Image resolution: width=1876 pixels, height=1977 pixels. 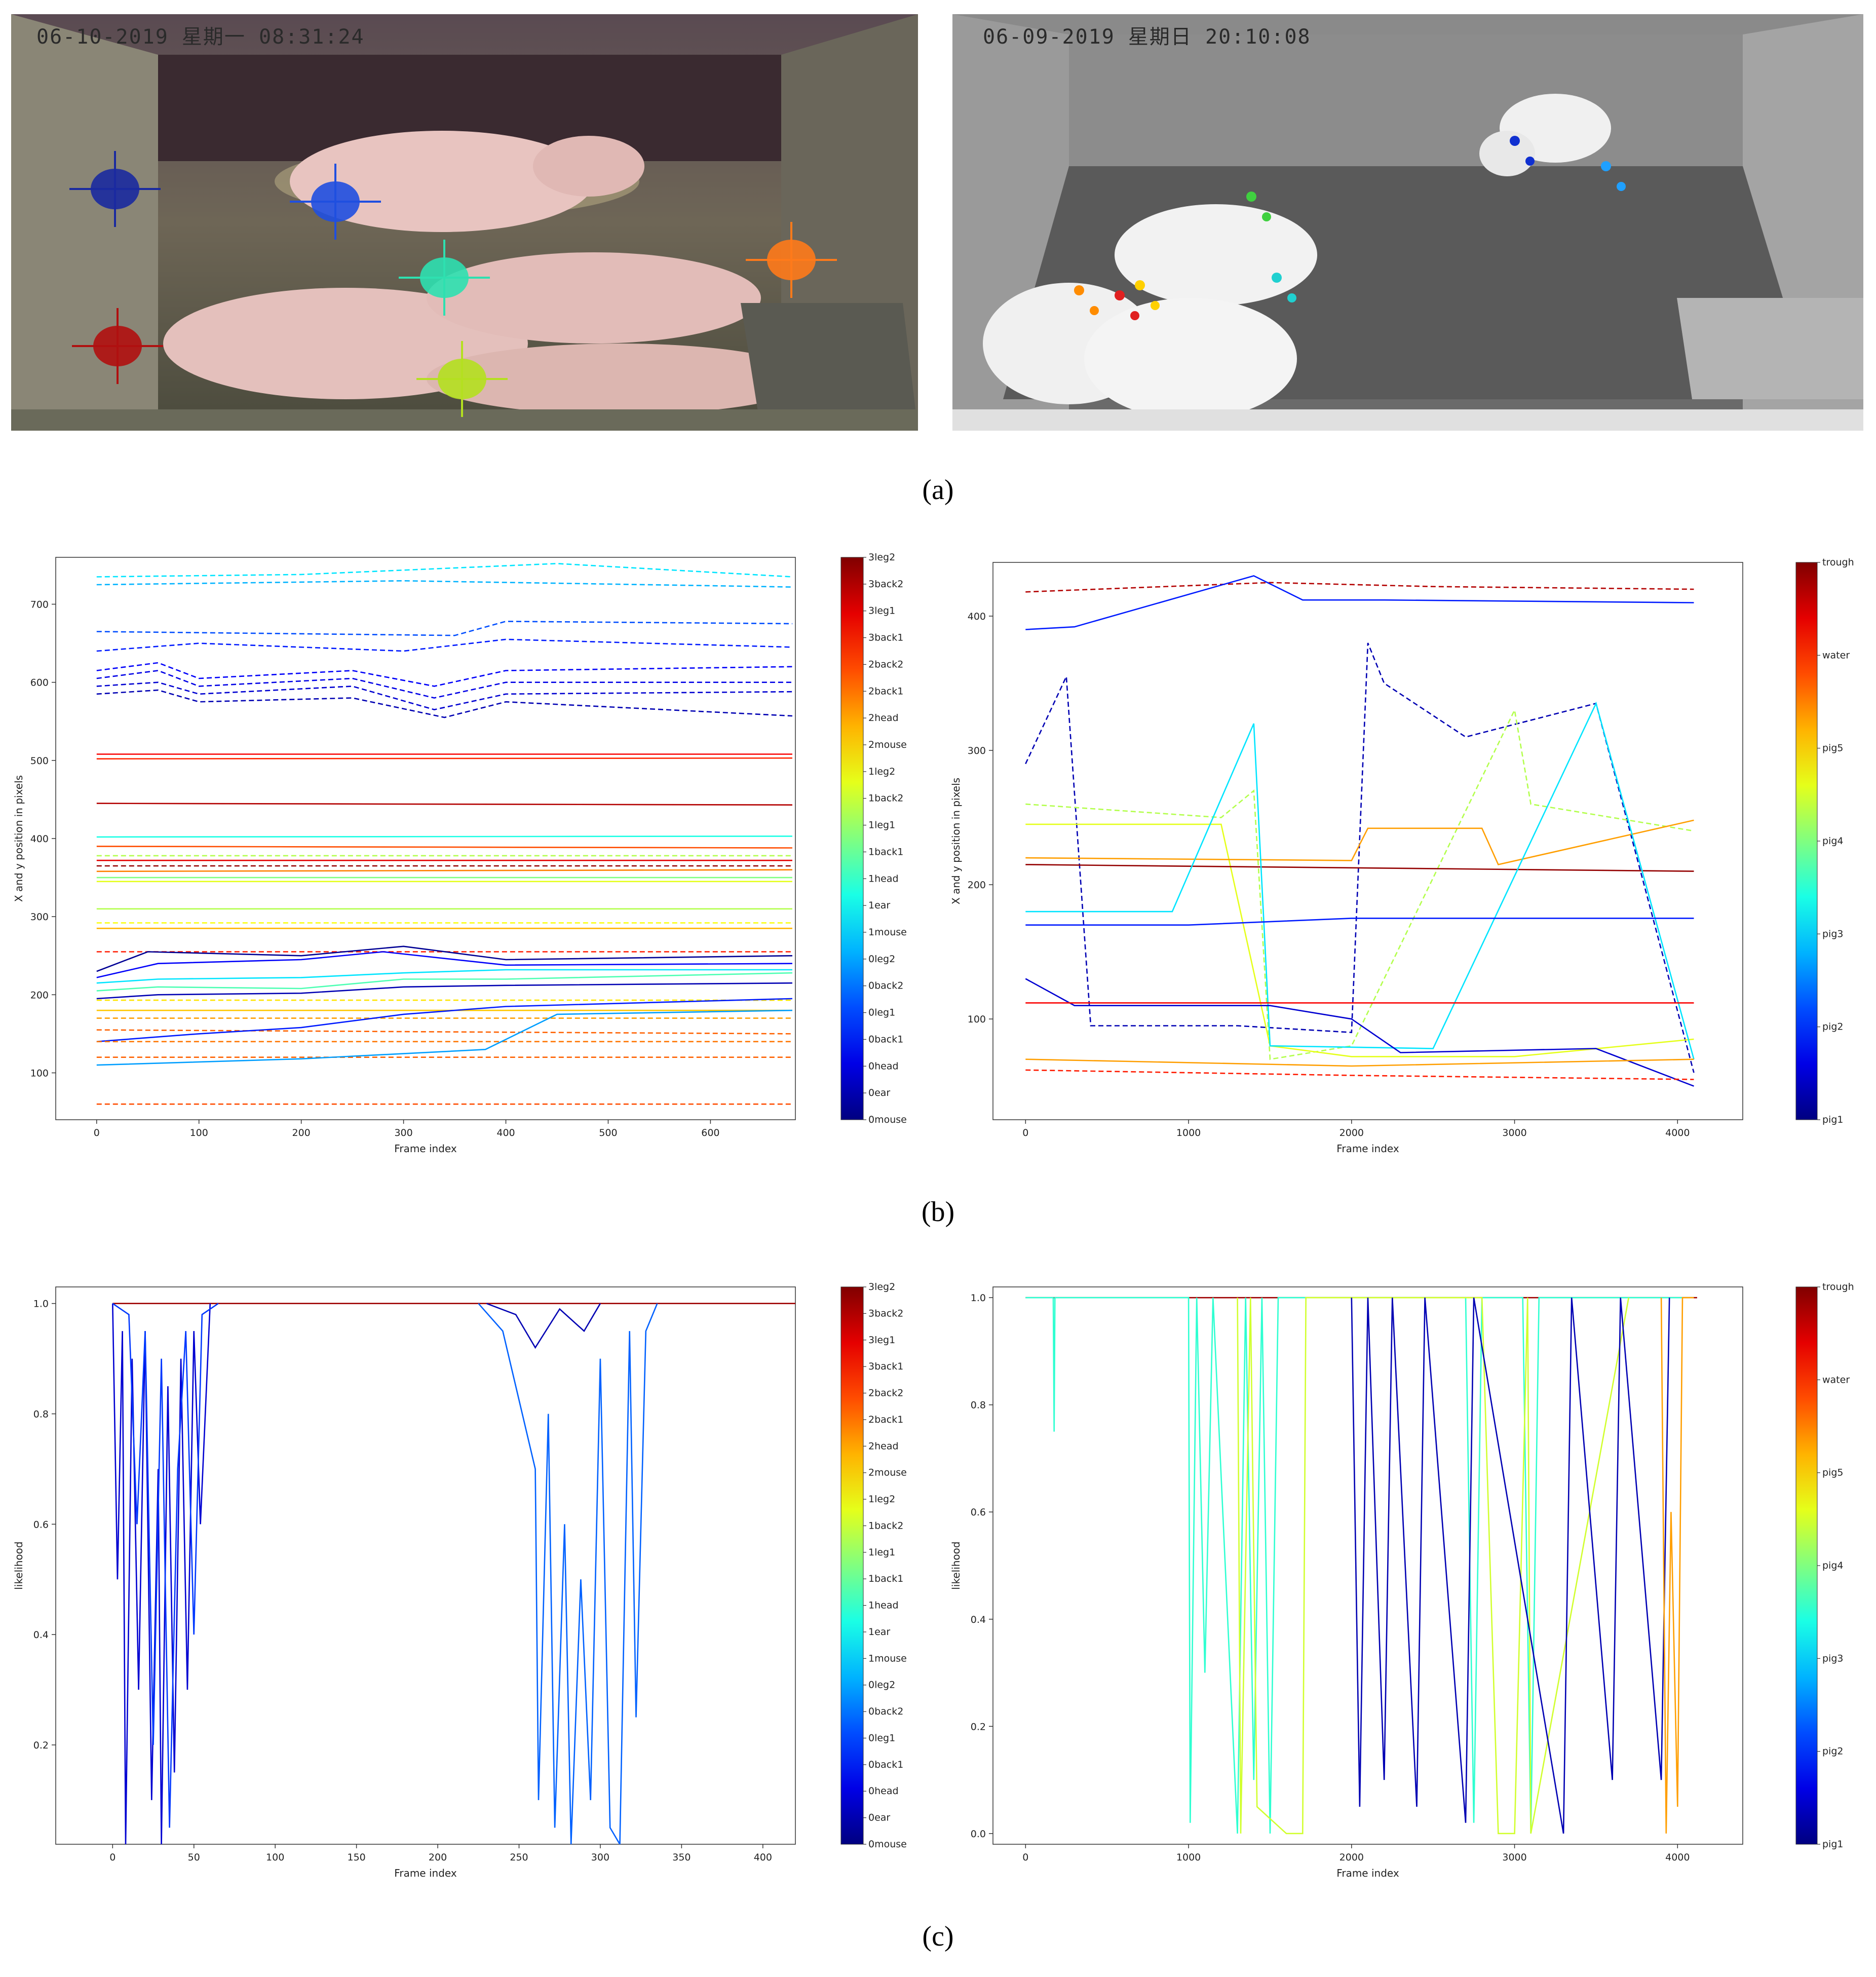 What do you see at coordinates (938, 490) in the screenshot?
I see `panel-label-a: (a)` at bounding box center [938, 490].